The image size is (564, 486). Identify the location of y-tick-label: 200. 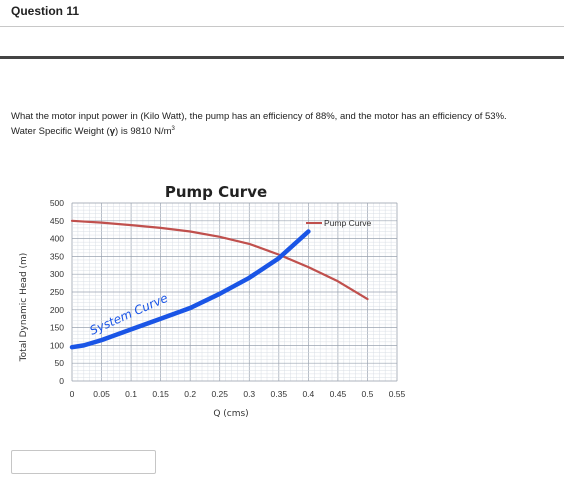
(57, 310).